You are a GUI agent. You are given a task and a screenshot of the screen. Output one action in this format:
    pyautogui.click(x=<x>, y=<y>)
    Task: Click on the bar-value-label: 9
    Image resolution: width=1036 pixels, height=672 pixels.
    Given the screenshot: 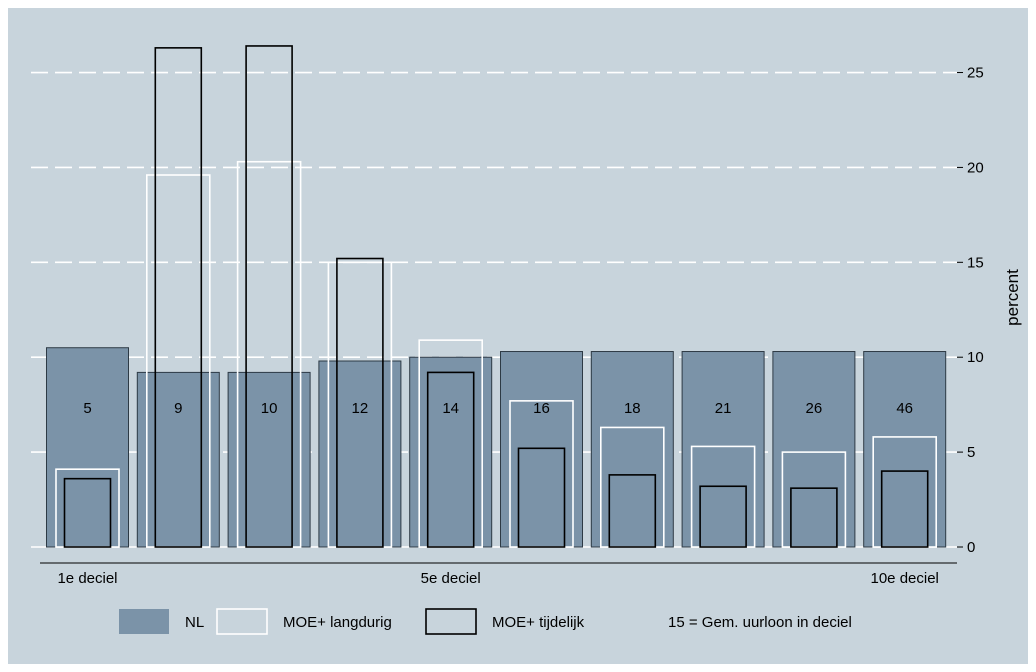 What is the action you would take?
    pyautogui.click(x=178, y=408)
    